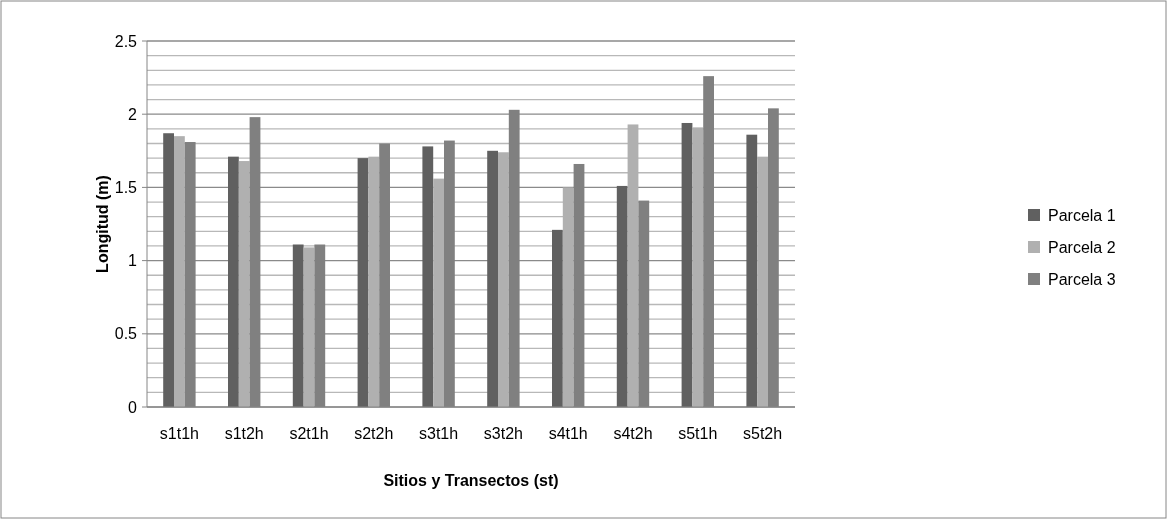  I want to click on y-axis-title: Longitud (m), so click(102, 224).